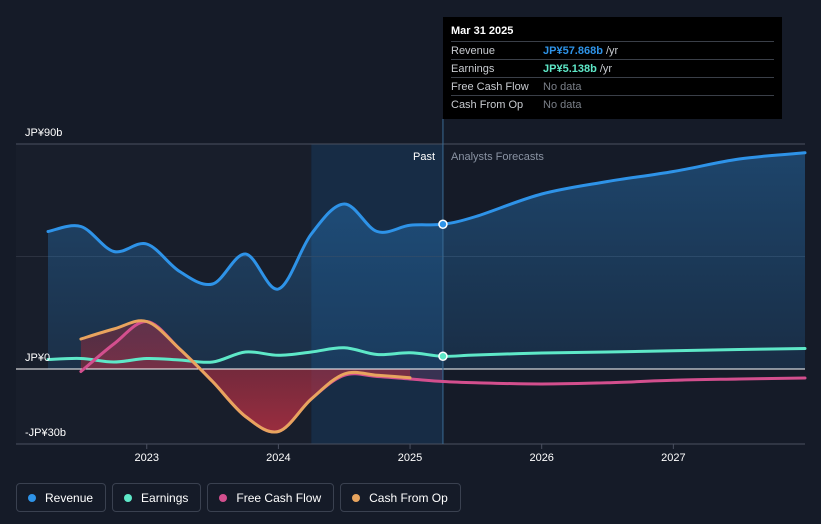 The height and width of the screenshot is (524, 821). What do you see at coordinates (473, 68) in the screenshot?
I see `tooltip-label: Earnings` at bounding box center [473, 68].